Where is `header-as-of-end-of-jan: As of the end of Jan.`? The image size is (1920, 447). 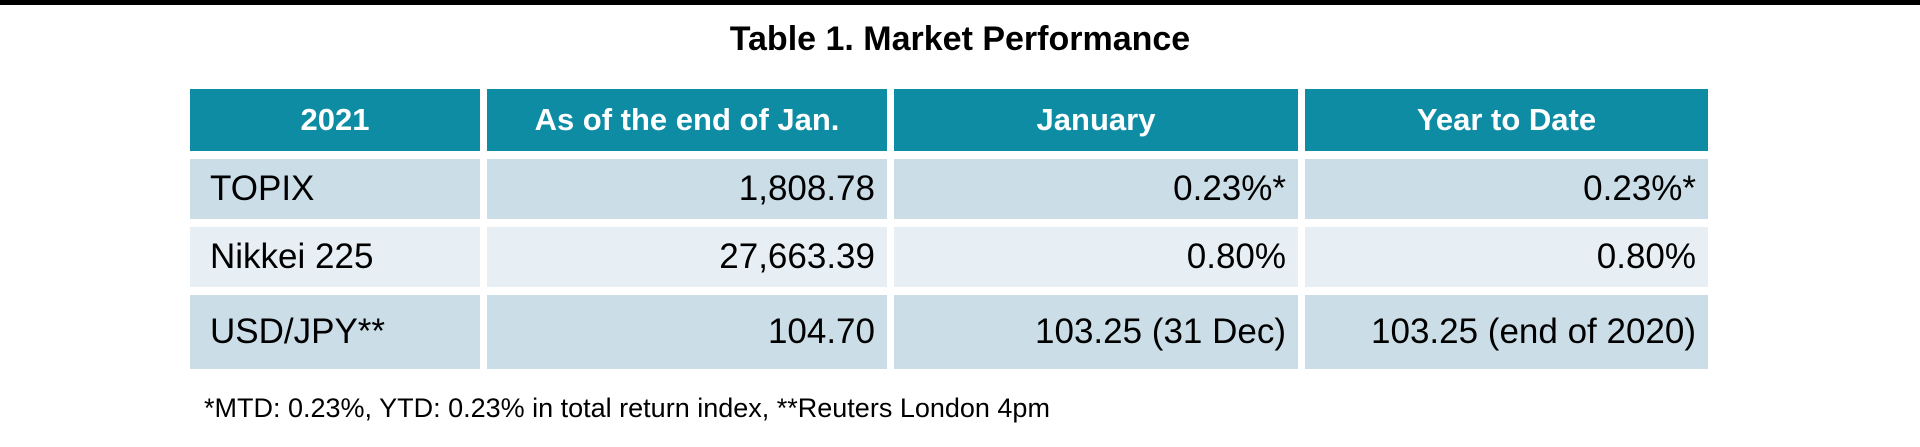
header-as-of-end-of-jan: As of the end of Jan. is located at coordinates (687, 120).